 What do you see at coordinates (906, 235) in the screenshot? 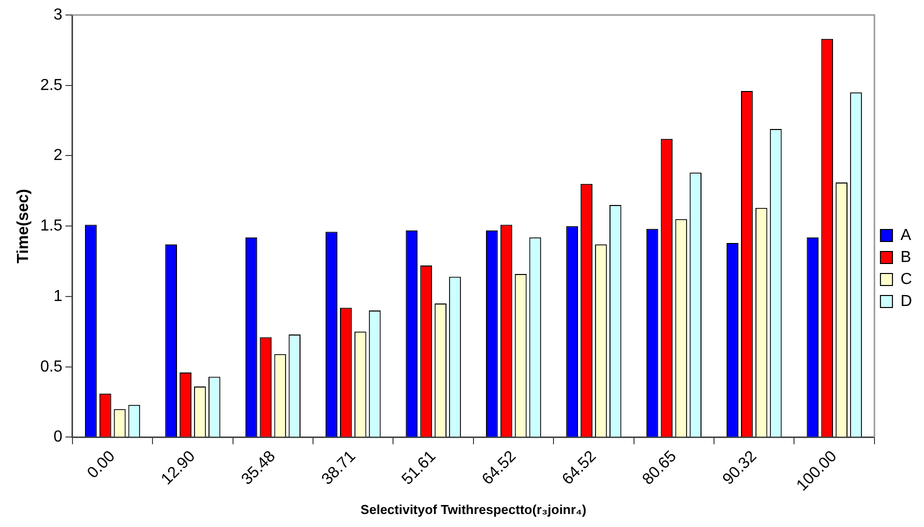
I see `legend-label: A` at bounding box center [906, 235].